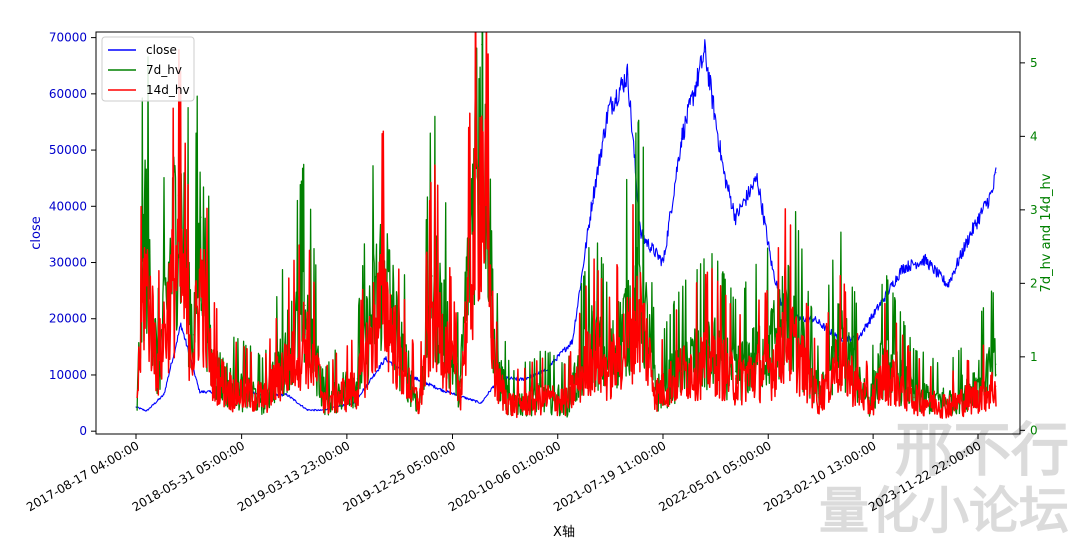 The image size is (1080, 542). I want to click on y-right-tick-label: 1, so click(1034, 357).